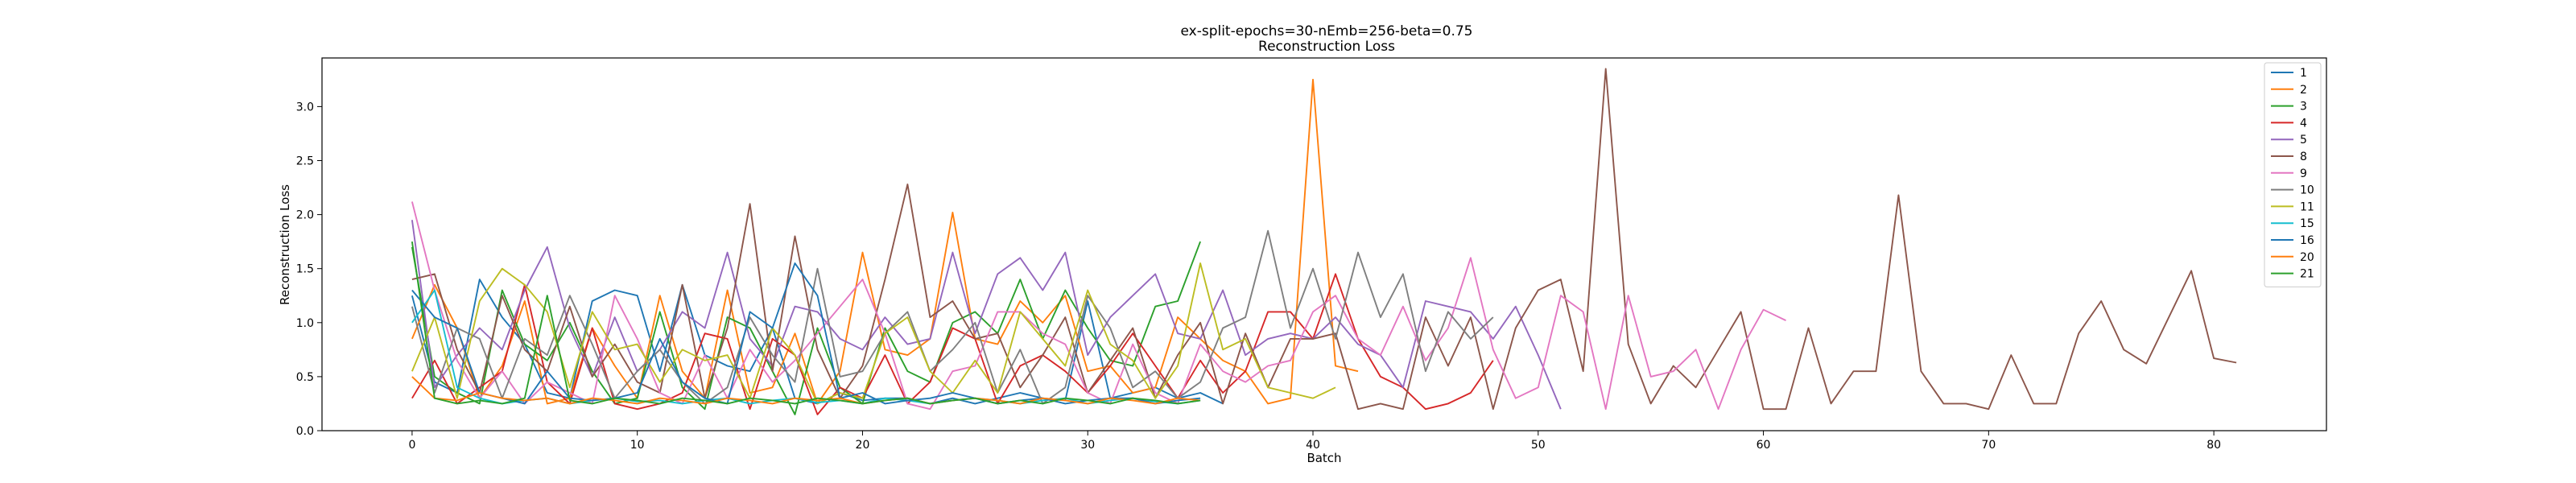 This screenshot has width=2576, height=483. I want to click on legend-label-8: 8, so click(2303, 157).